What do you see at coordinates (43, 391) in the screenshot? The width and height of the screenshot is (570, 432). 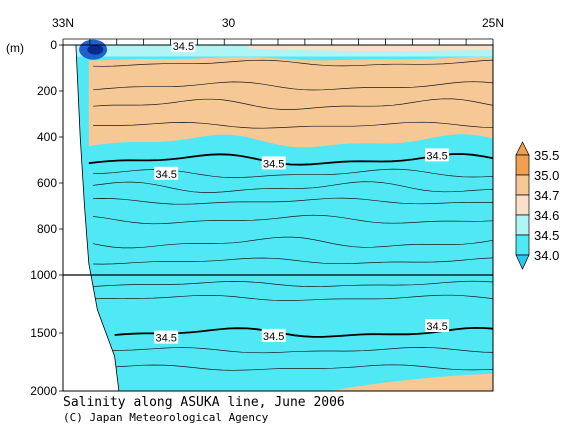 I see `y-tick-label: 2000` at bounding box center [43, 391].